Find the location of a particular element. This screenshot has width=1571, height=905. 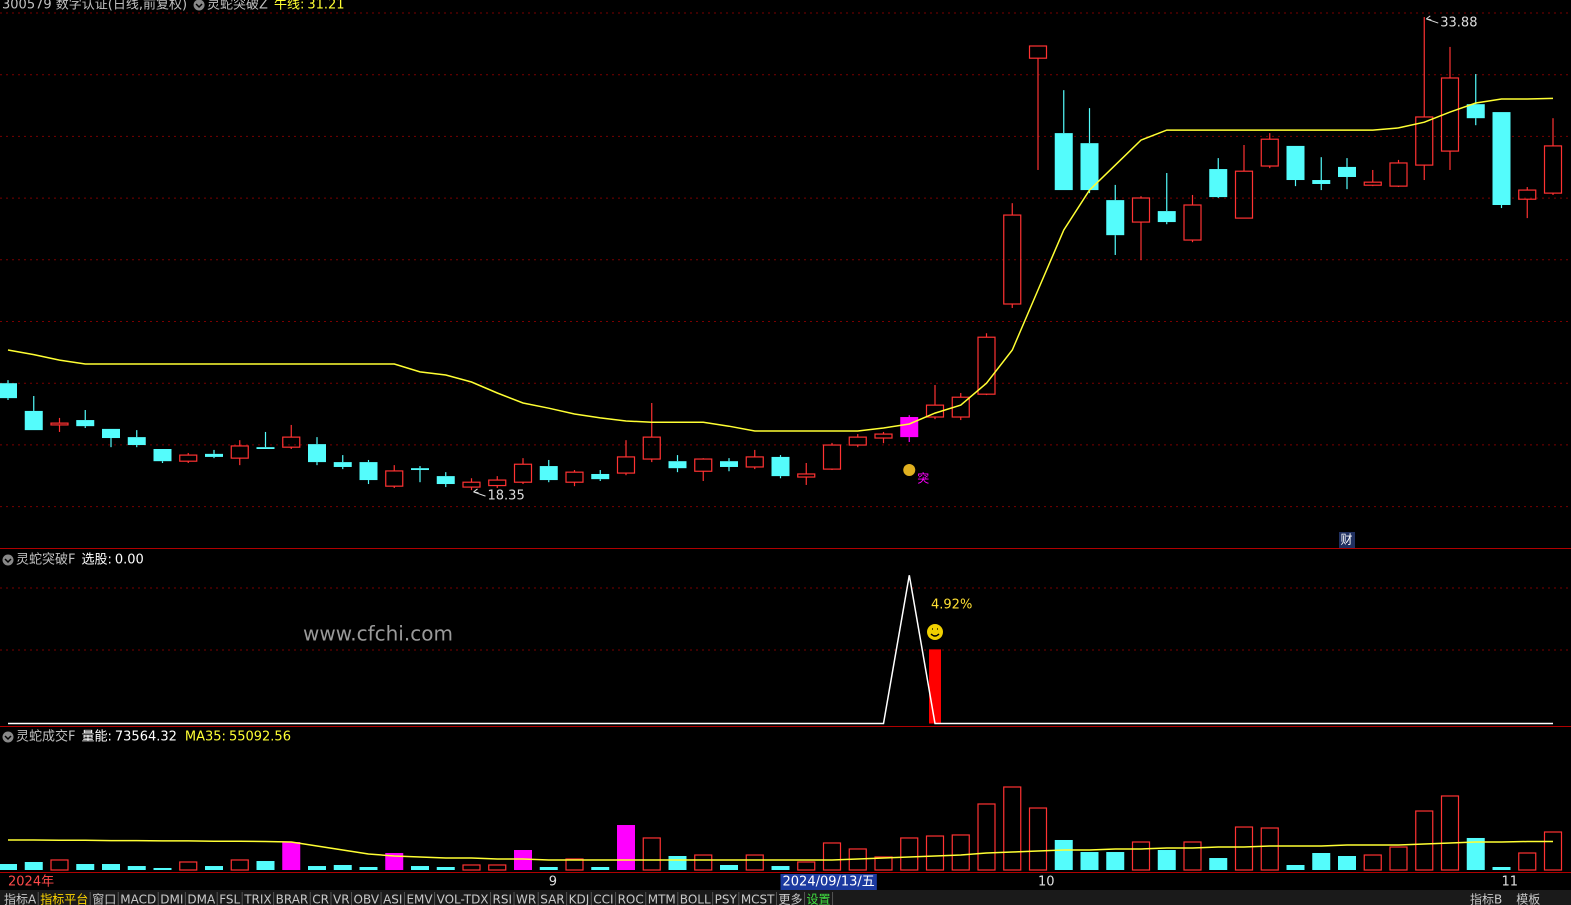

tab: SAR is located at coordinates (552, 899).